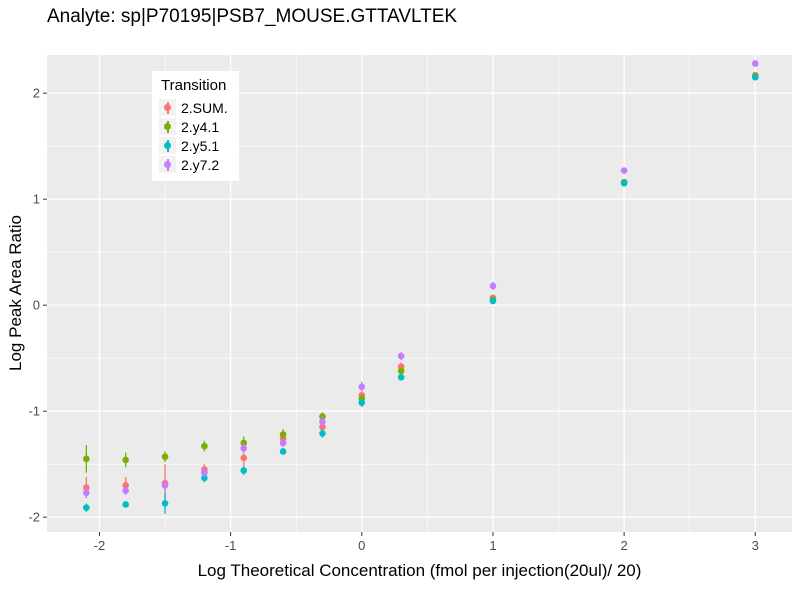 The width and height of the screenshot is (800, 600). Describe the element at coordinates (15, 293) in the screenshot. I see `y-axis-label: Log Peak Area Ratio` at that location.